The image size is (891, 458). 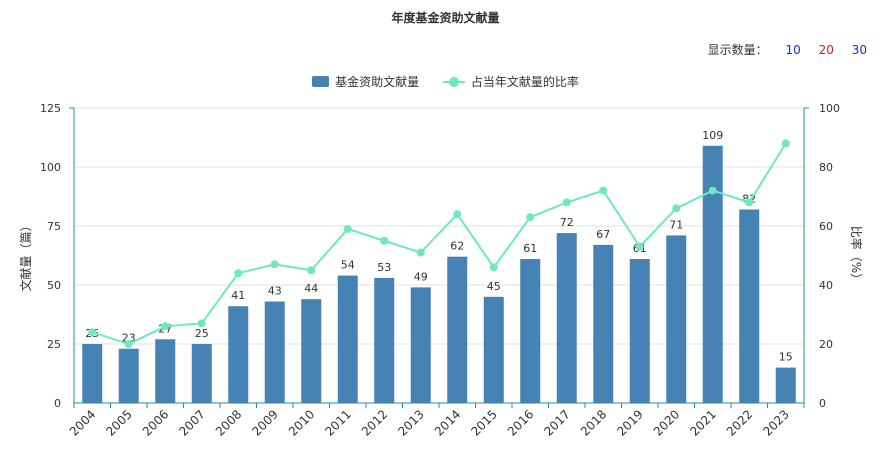 I want to click on y-axis-left-title: 文献量（篇）, so click(x=25, y=255).